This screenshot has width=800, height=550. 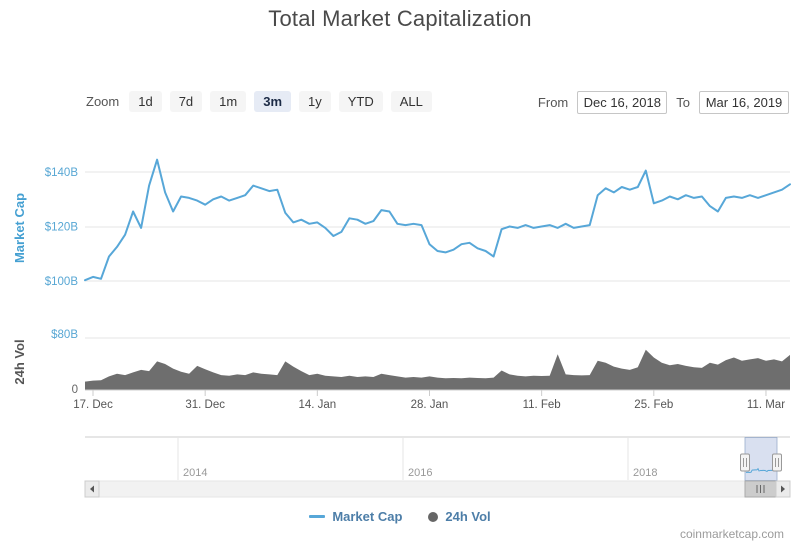 I want to click on svg-text: 14. Jan, so click(x=317, y=405).